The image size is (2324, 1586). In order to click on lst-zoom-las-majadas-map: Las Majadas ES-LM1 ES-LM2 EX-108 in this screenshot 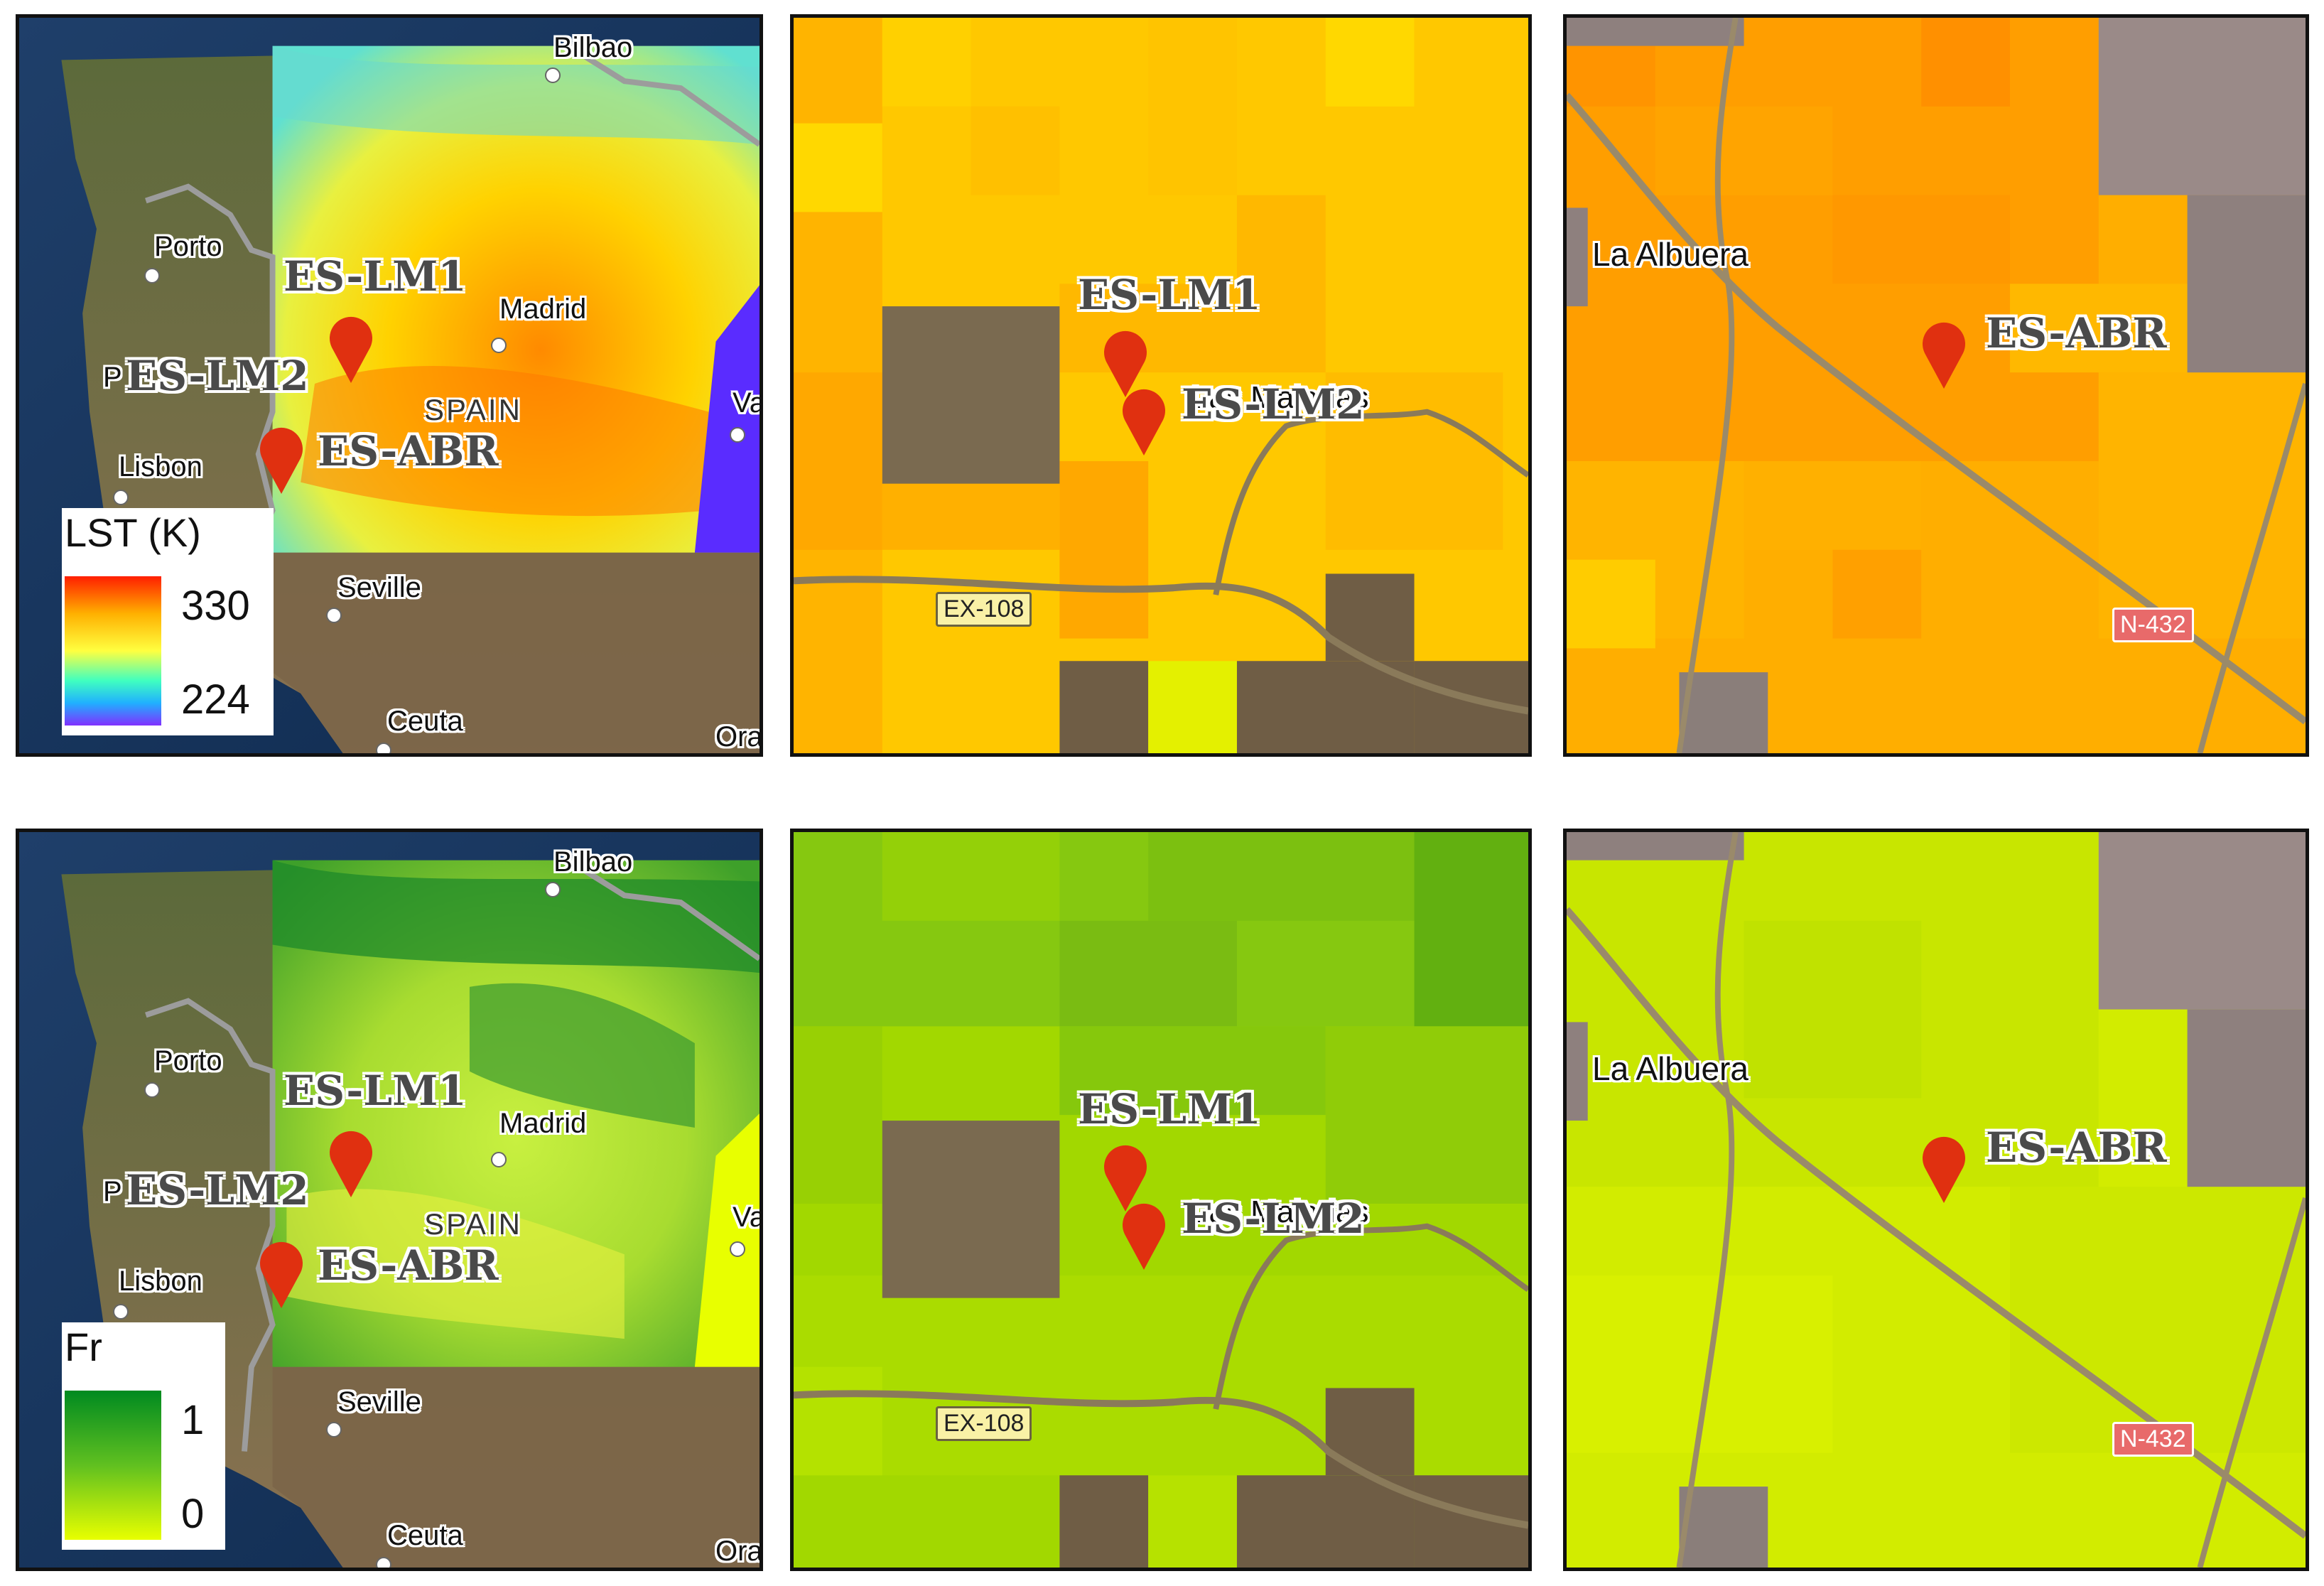, I will do `click(1161, 385)`.